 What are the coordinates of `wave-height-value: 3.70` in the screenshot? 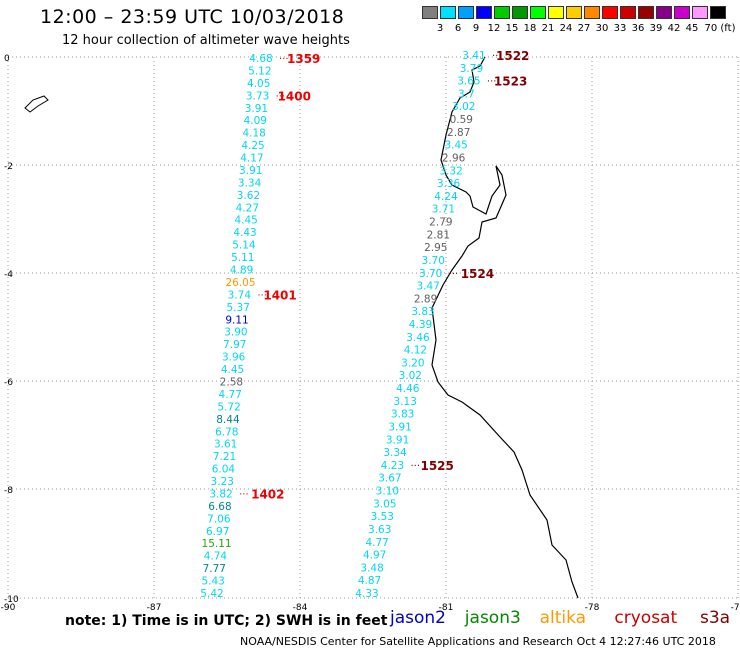 It's located at (430, 274).